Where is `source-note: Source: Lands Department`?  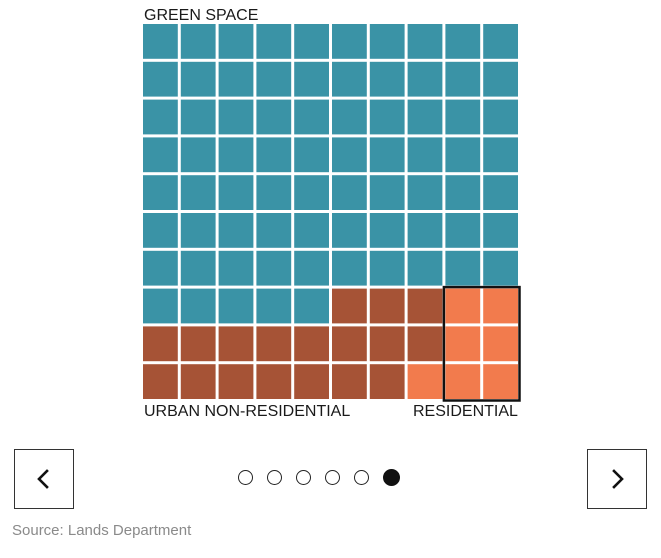 source-note: Source: Lands Department is located at coordinates (102, 530).